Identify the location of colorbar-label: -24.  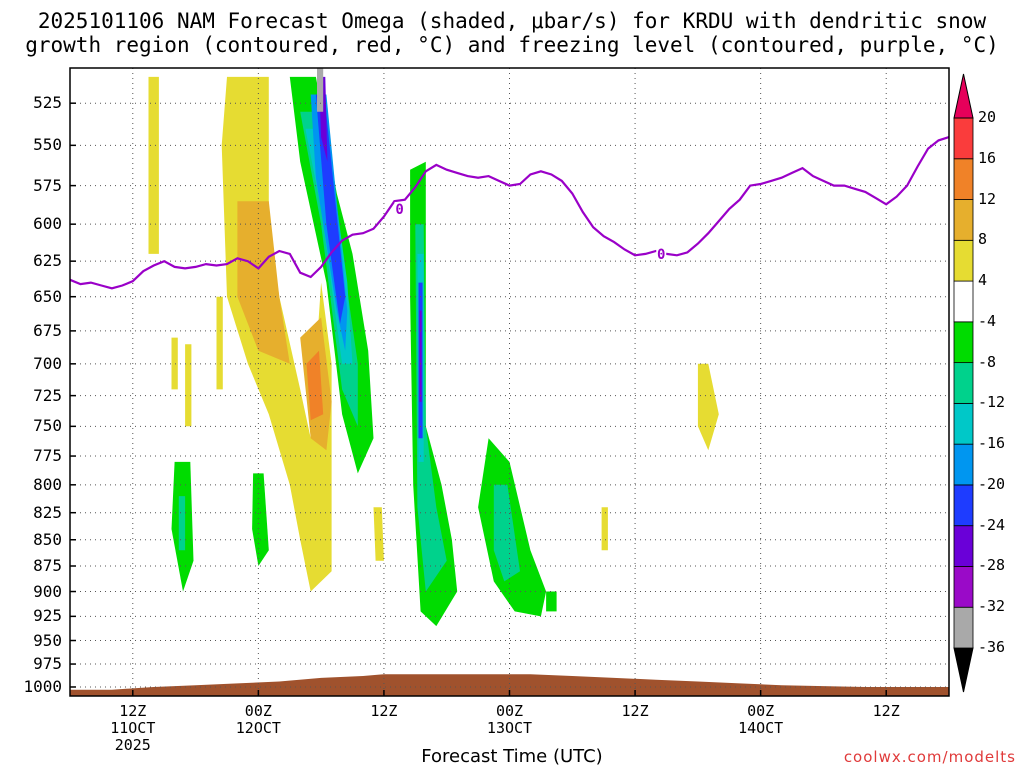
(992, 524).